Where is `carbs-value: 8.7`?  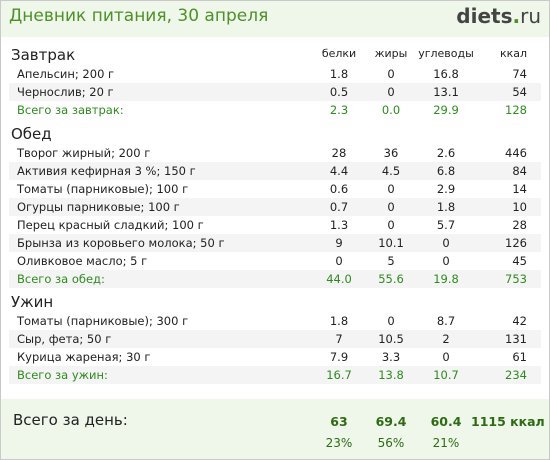 carbs-value: 8.7 is located at coordinates (446, 321).